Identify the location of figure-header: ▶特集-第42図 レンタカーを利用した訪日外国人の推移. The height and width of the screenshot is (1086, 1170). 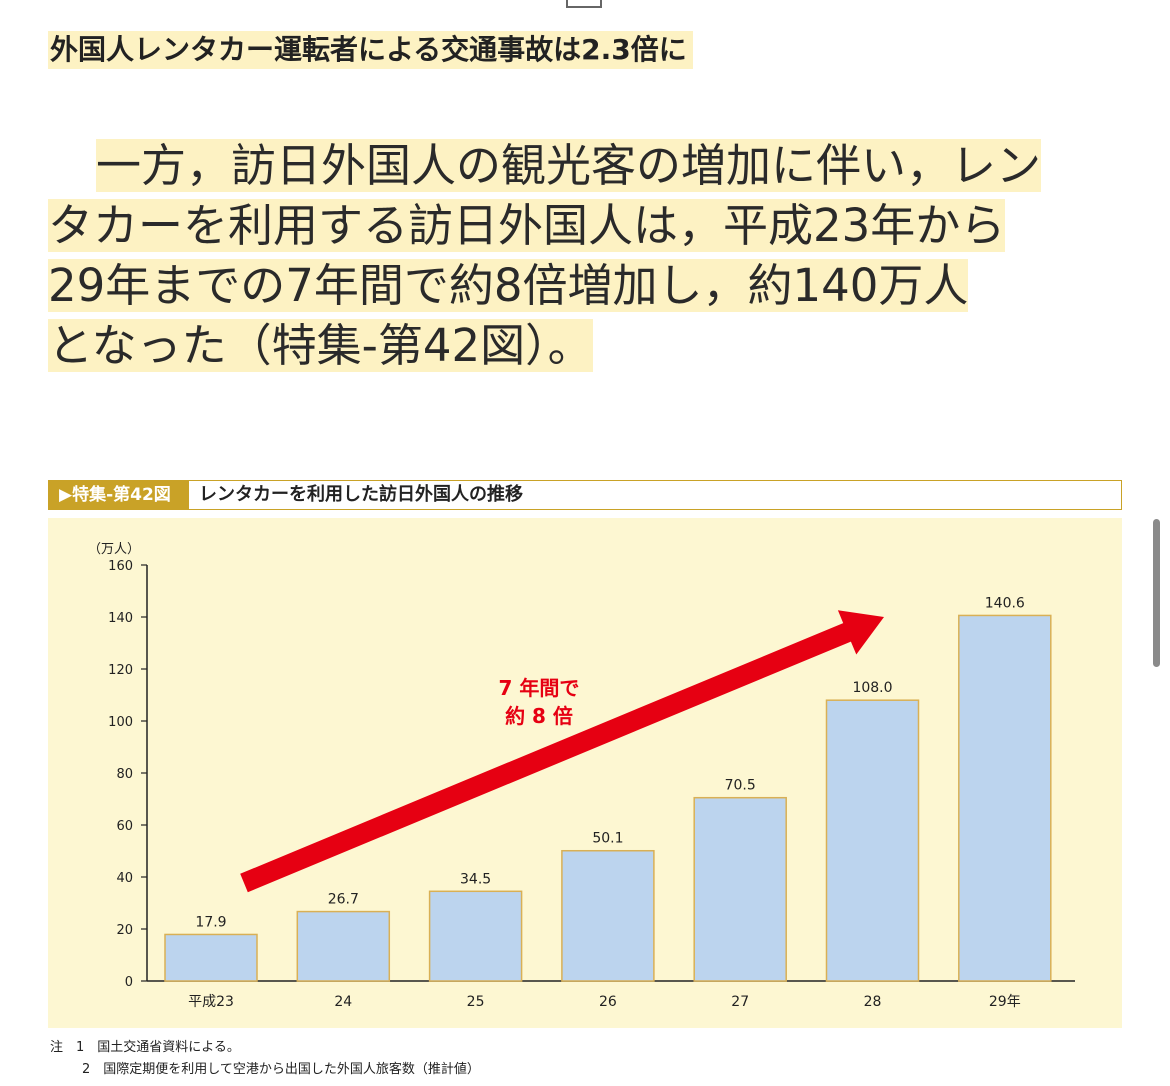
(585, 495).